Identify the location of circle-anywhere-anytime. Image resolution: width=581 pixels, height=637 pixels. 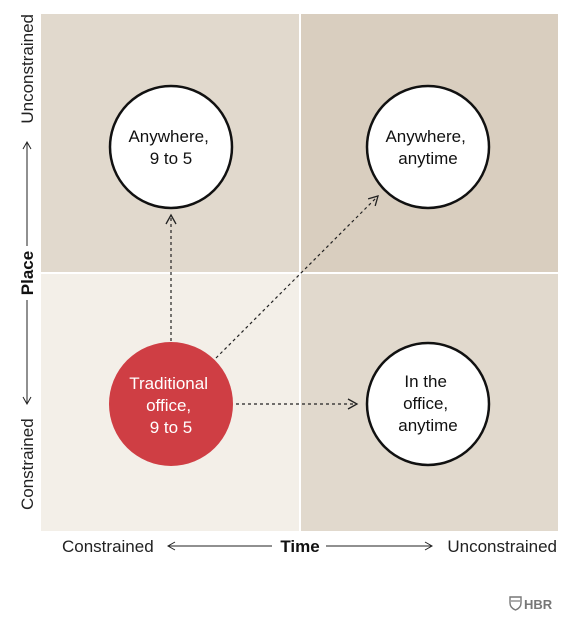
(428, 147).